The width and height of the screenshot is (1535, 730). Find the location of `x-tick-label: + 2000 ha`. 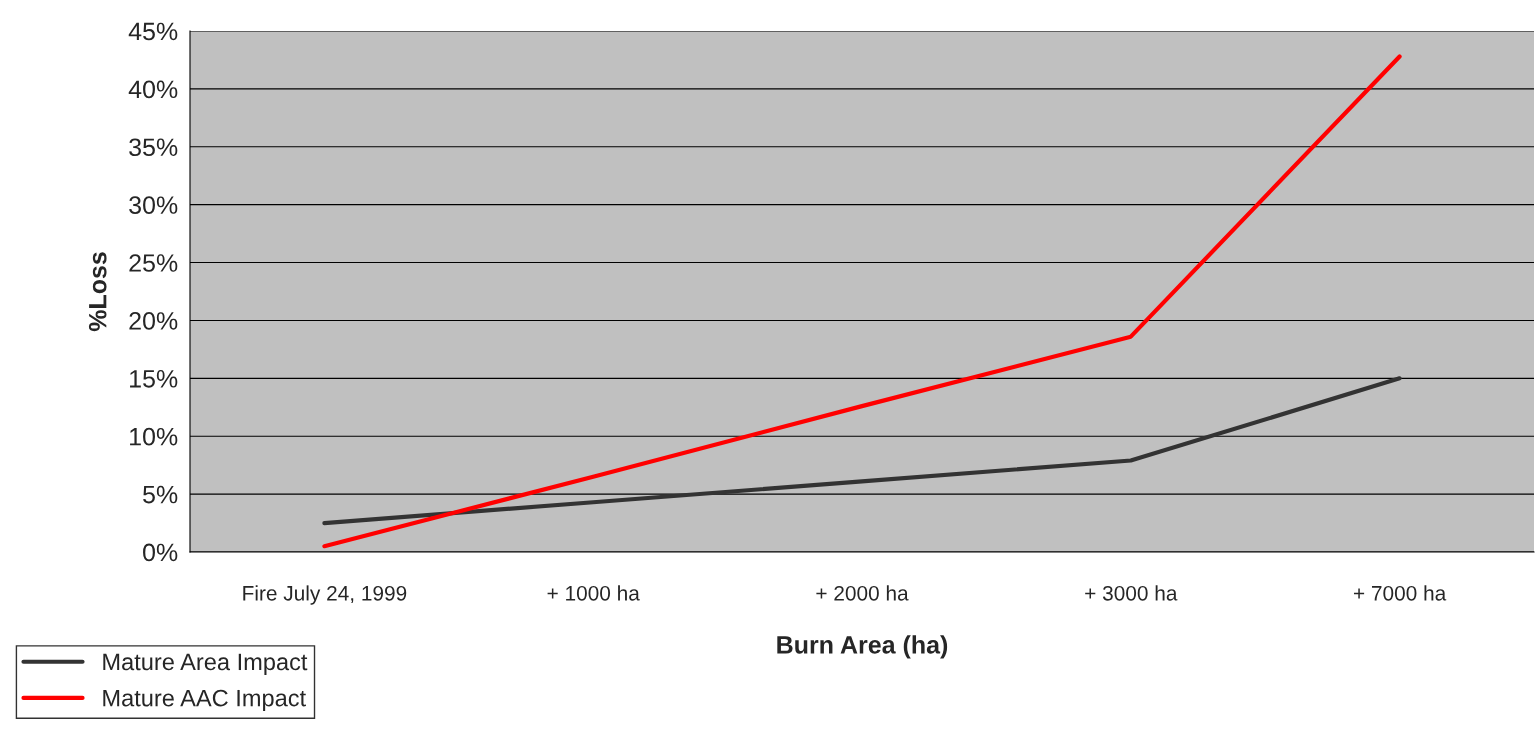

x-tick-label: + 2000 ha is located at coordinates (862, 593).